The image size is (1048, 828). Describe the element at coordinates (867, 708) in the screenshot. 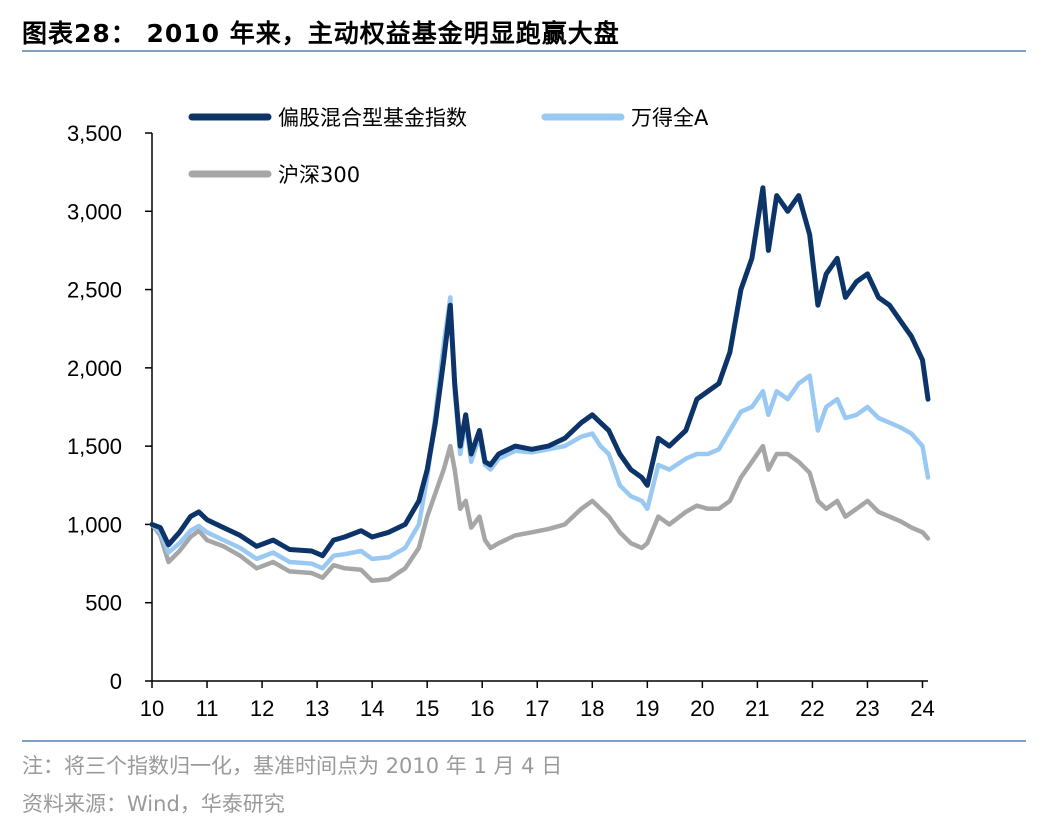

I see `x-tick-label: 23` at that location.